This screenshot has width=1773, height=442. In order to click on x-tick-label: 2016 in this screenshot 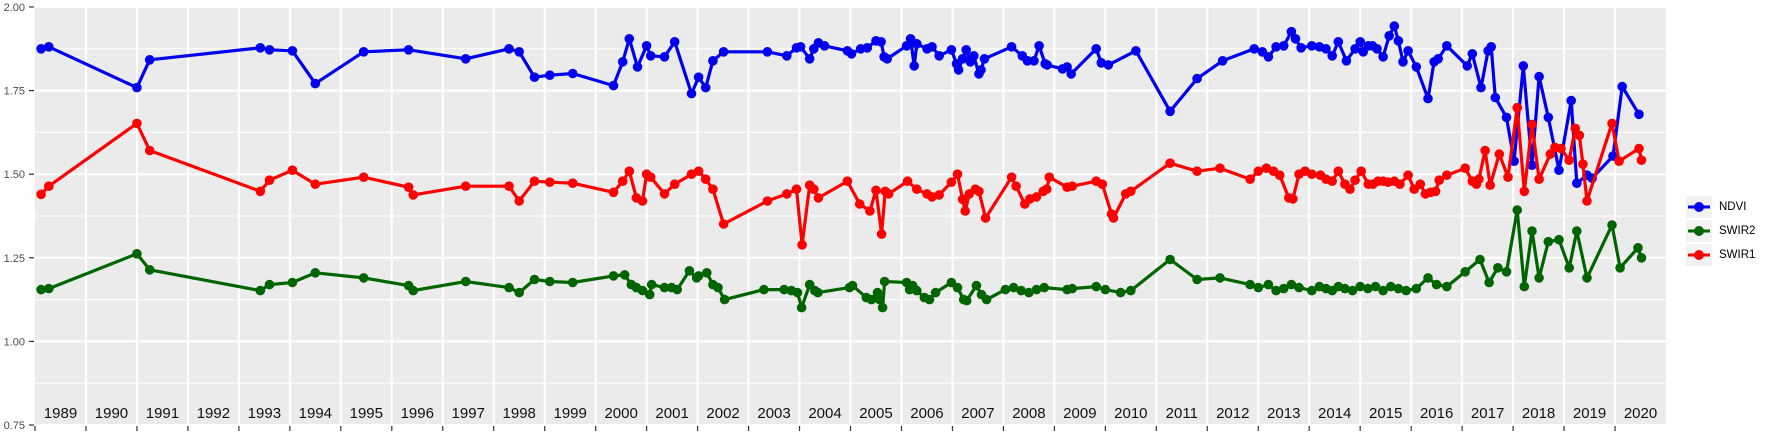, I will do `click(1436, 413)`.